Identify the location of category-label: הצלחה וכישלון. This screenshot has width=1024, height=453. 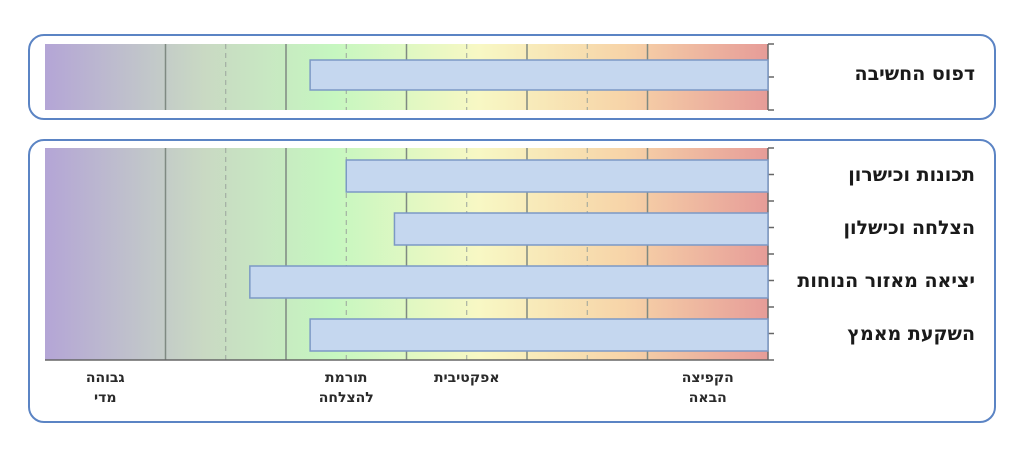
(909, 228).